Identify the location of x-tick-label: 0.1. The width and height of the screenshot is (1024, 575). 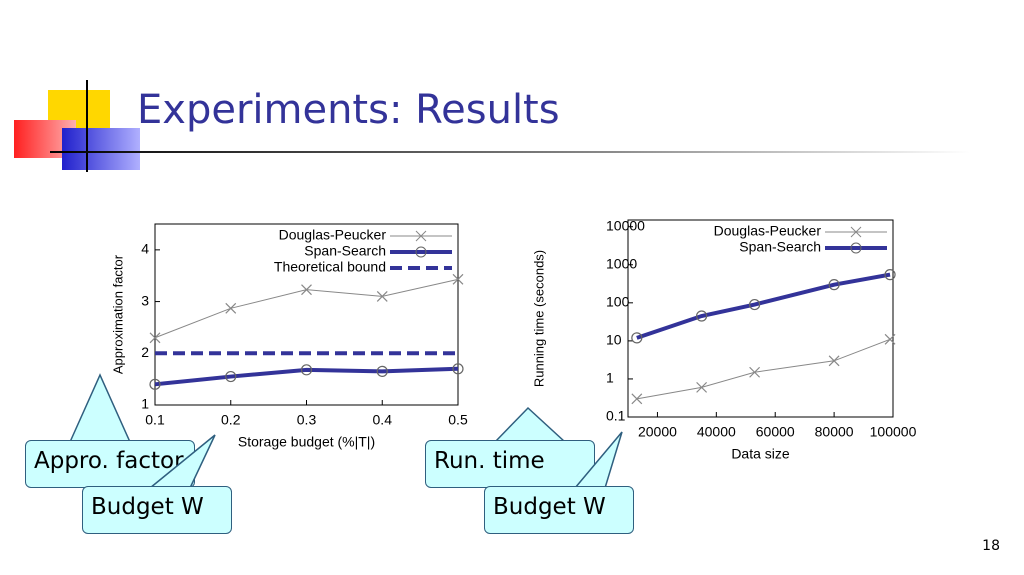
(155, 420).